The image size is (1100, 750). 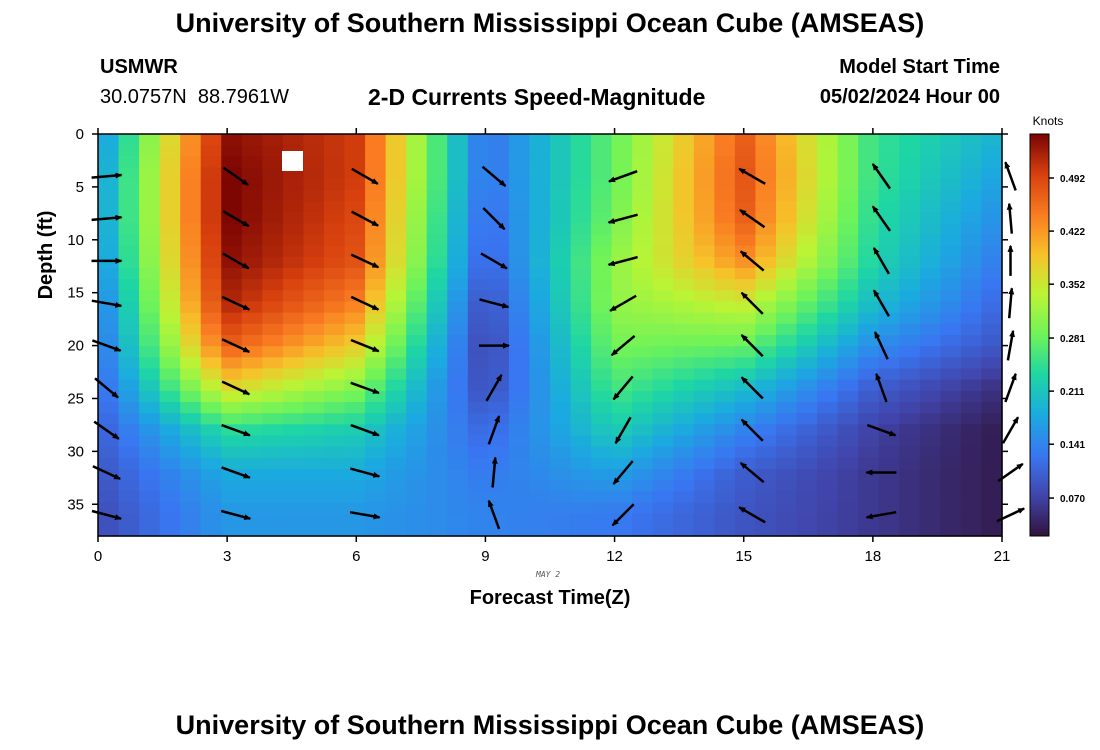 I want to click on colorbar-tick-label: 0.141, so click(x=1072, y=445).